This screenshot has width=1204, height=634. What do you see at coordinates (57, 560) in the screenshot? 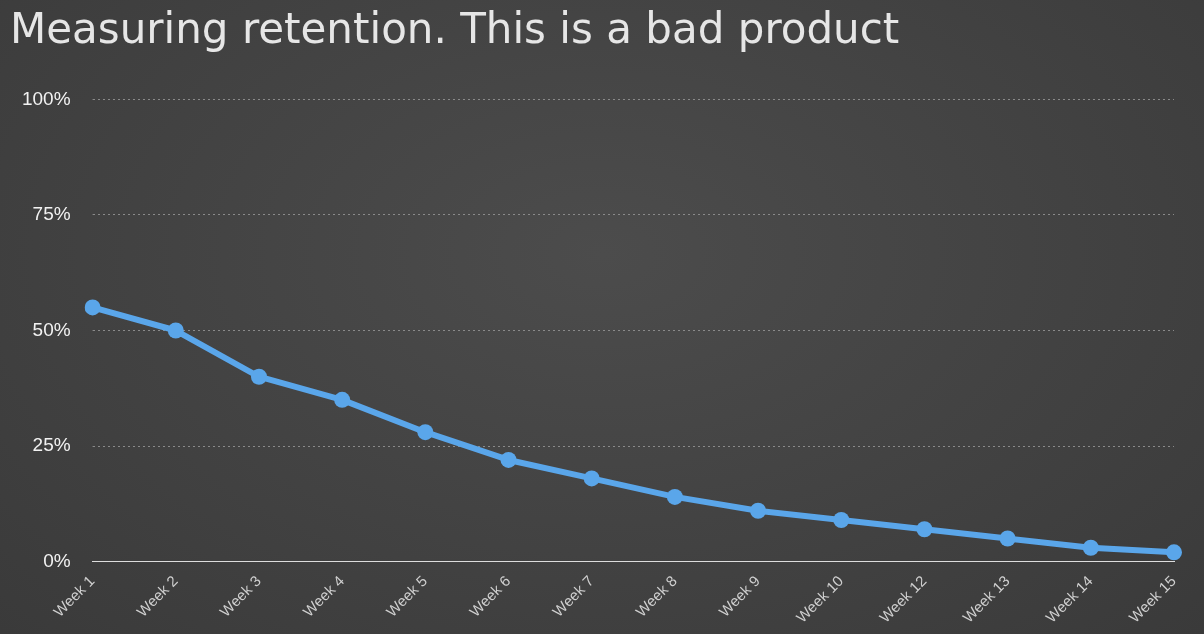
I see `y-tick-label: 0%` at bounding box center [57, 560].